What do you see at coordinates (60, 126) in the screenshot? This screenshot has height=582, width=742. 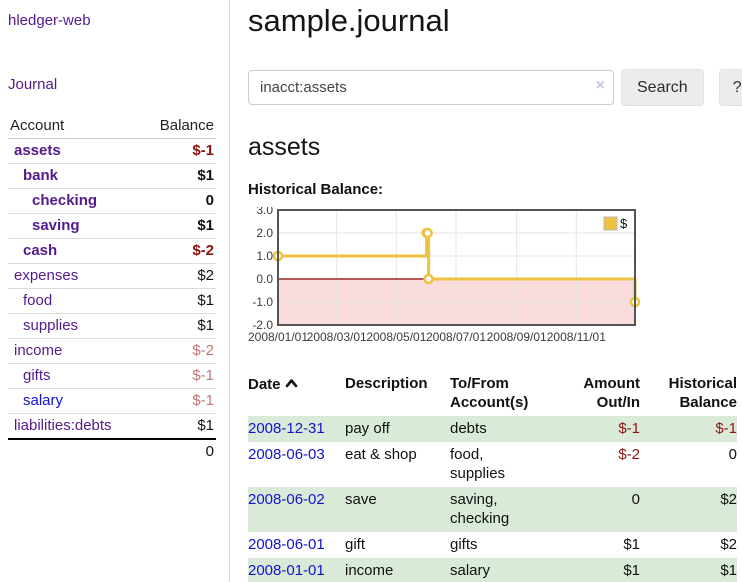 I see `account-column-header: Account` at bounding box center [60, 126].